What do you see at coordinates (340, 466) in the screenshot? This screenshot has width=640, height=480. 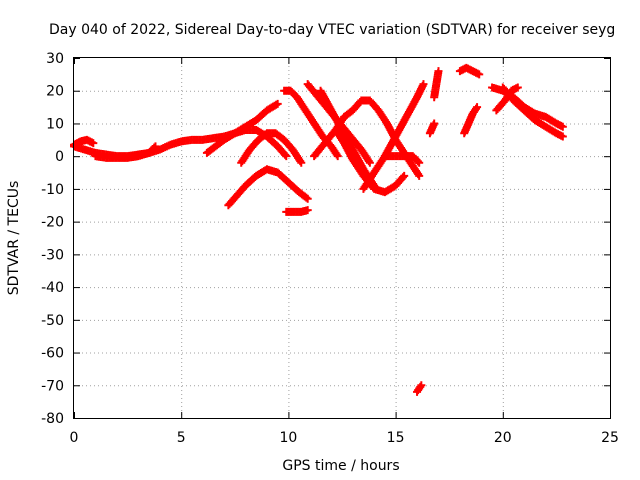 I see `x-axis-label: GPS time / hours` at bounding box center [340, 466].